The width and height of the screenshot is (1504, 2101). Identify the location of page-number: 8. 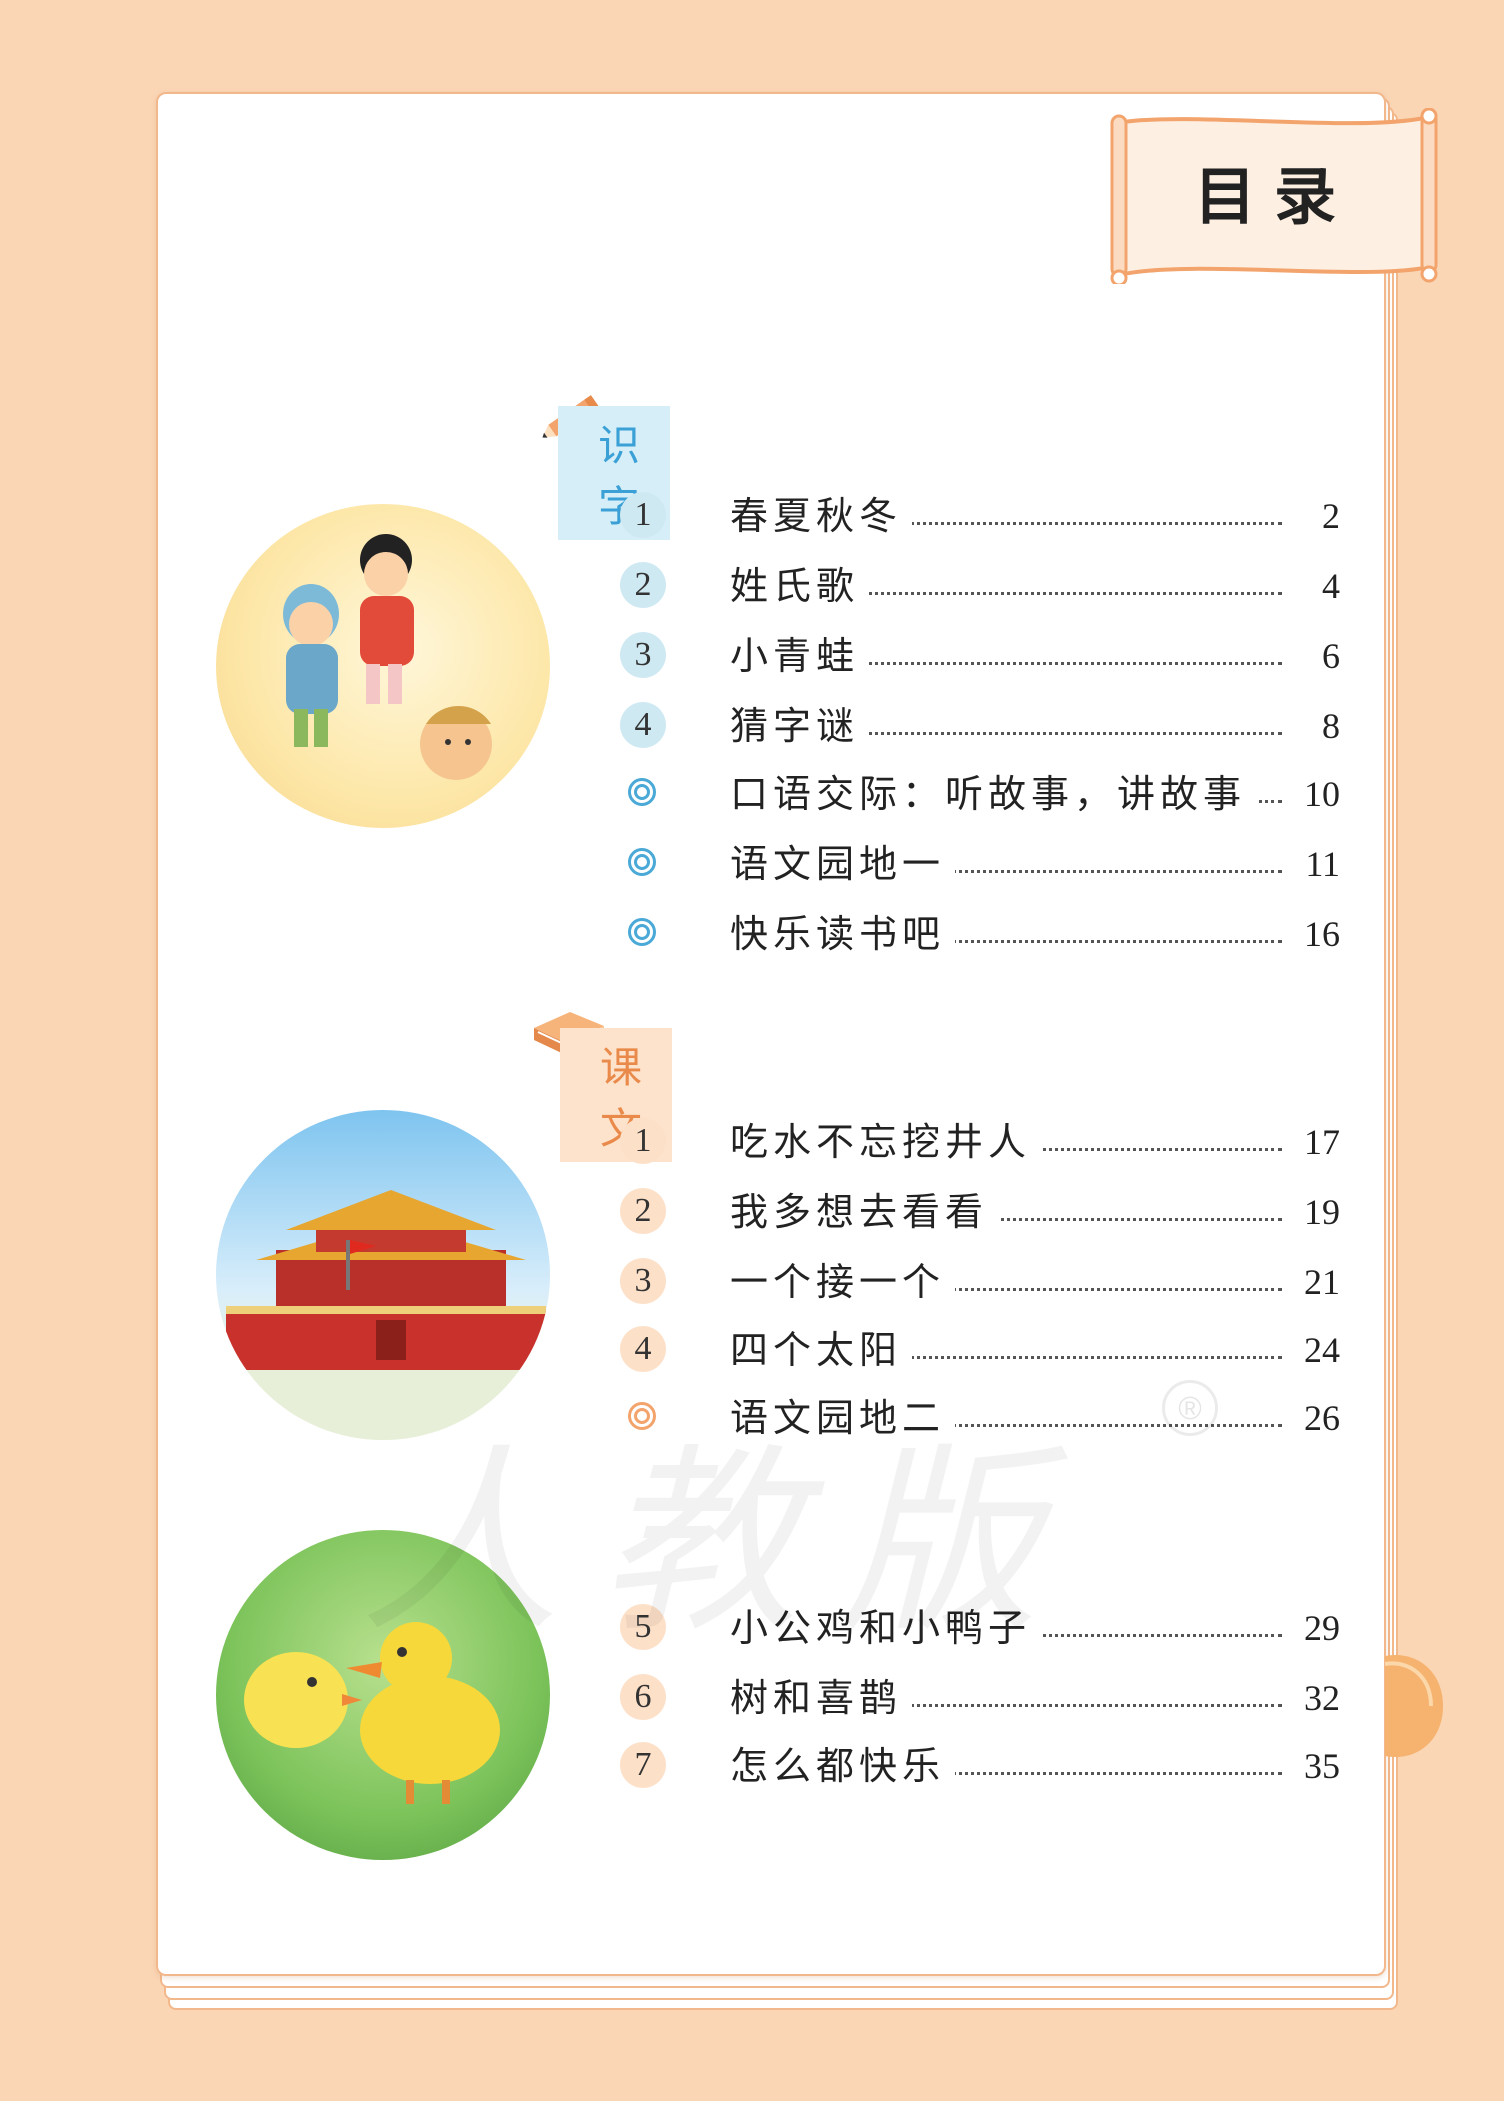
(1317, 726).